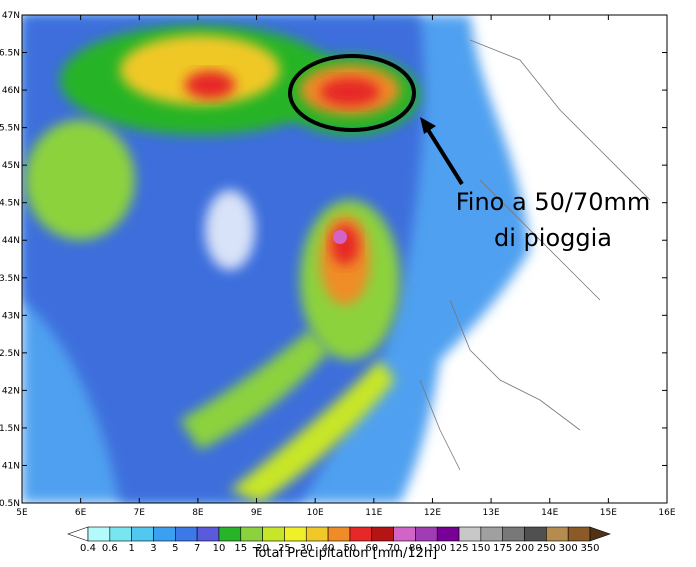 This screenshot has height=567, width=696. I want to click on lon-label: 10E, so click(315, 513).